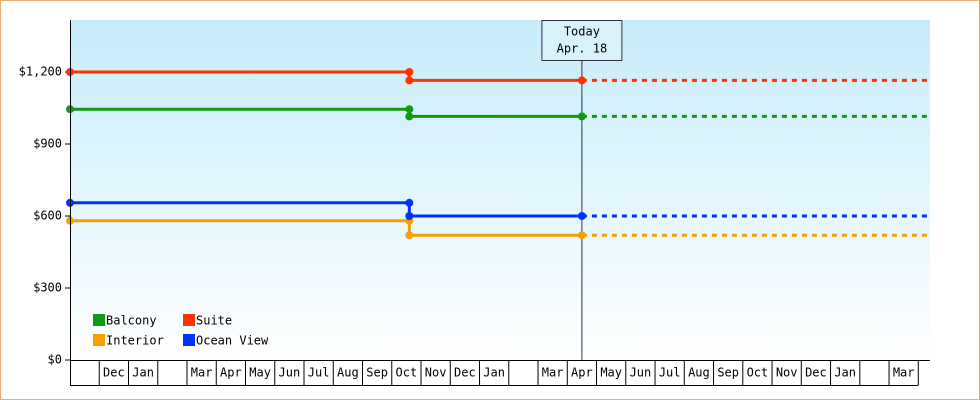 The image size is (980, 400). Describe the element at coordinates (214, 321) in the screenshot. I see `legend-label: Suite` at that location.